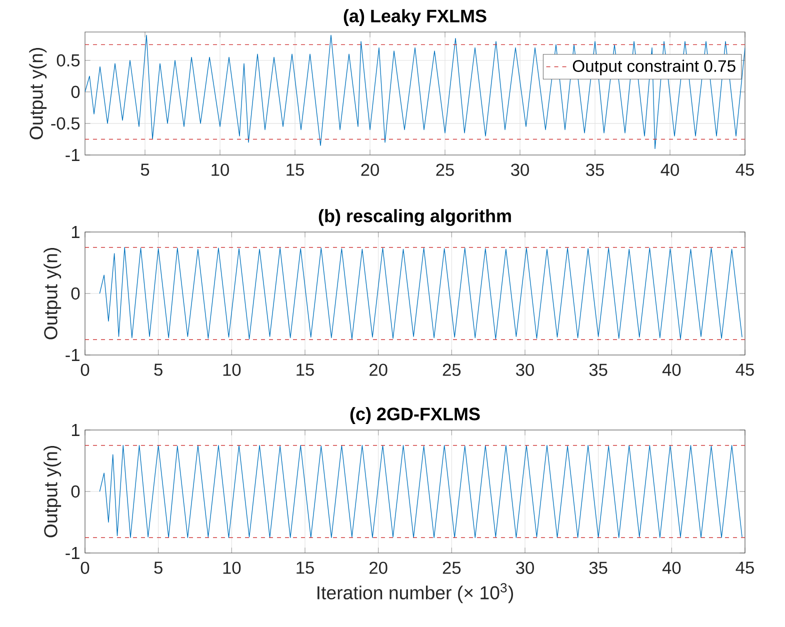 This screenshot has height=627, width=785. I want to click on legend-label: Output constraint 0.75, so click(654, 68).